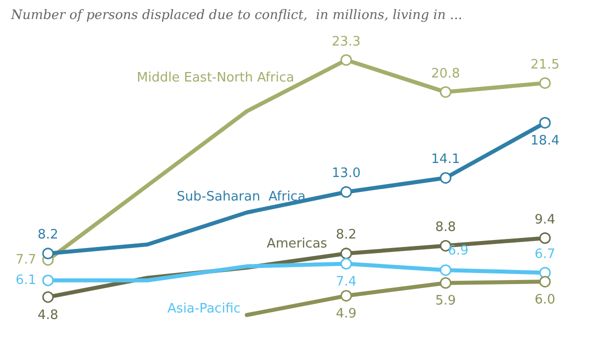  What do you see at coordinates (297, 244) in the screenshot?
I see `series-label: Americas` at bounding box center [297, 244].